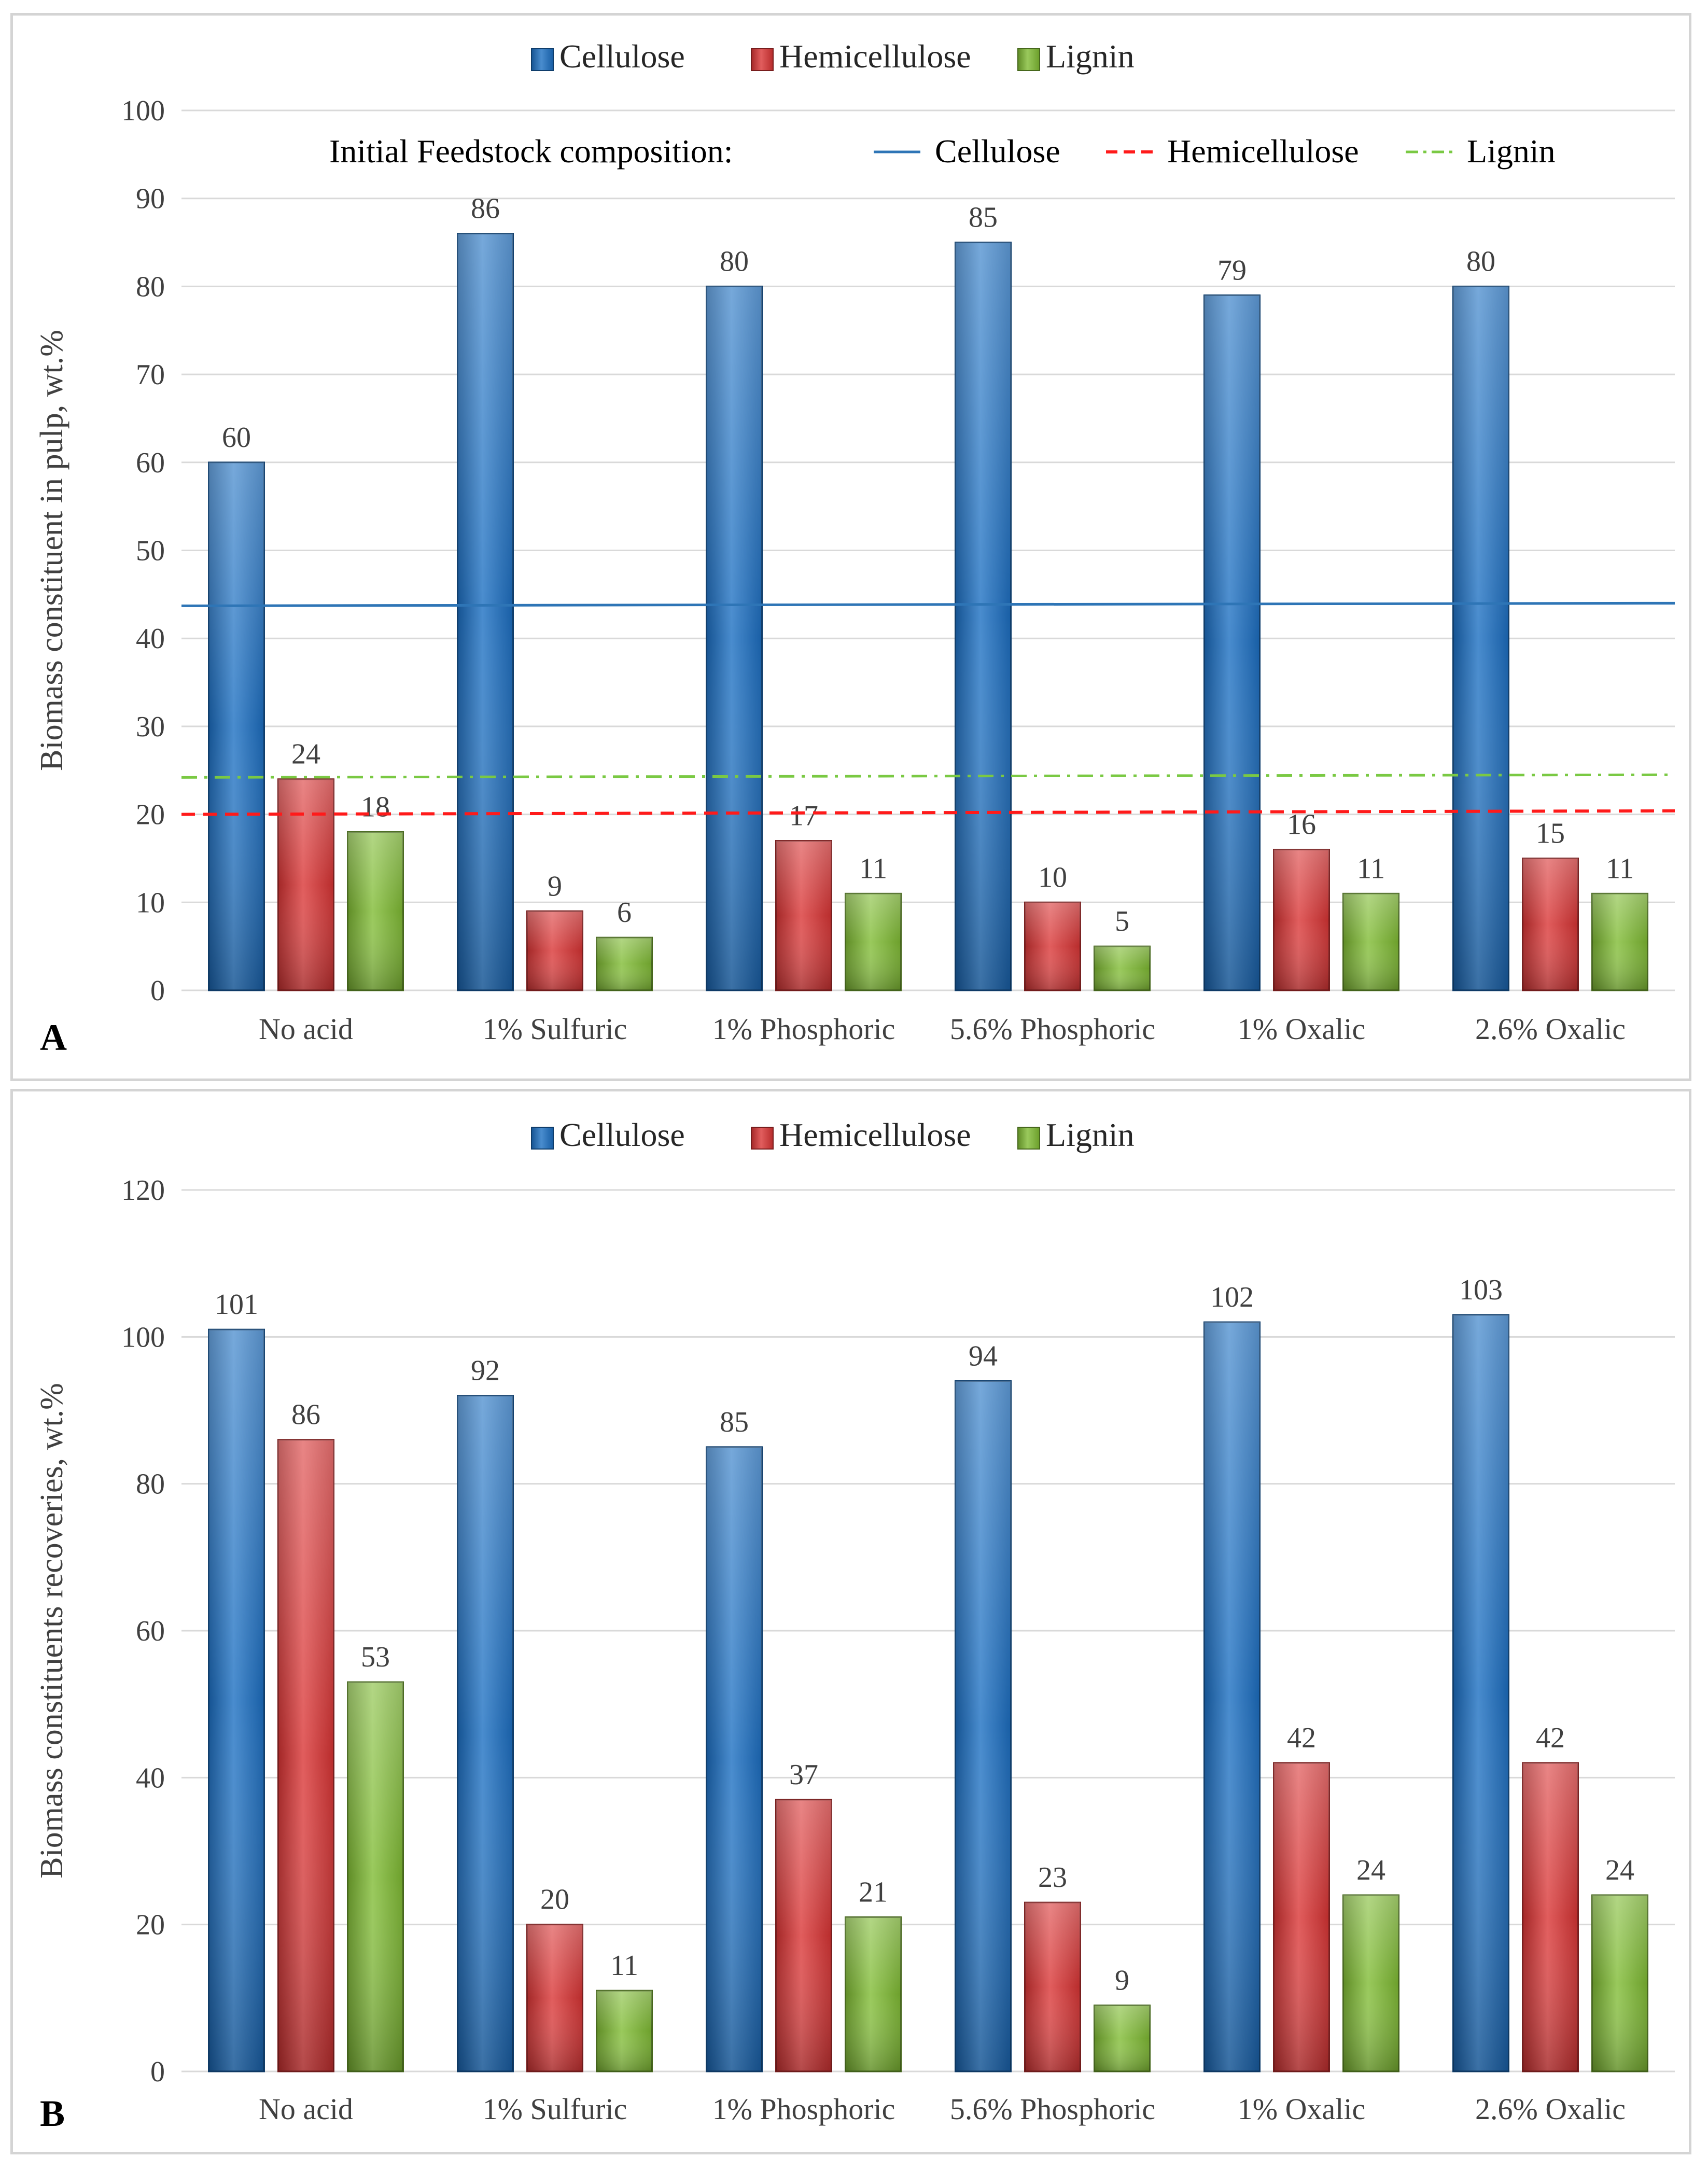 The height and width of the screenshot is (2171, 1708). I want to click on chart-a-bar-hemicellulose-5-6pct-phosphoric, so click(1052, 946).